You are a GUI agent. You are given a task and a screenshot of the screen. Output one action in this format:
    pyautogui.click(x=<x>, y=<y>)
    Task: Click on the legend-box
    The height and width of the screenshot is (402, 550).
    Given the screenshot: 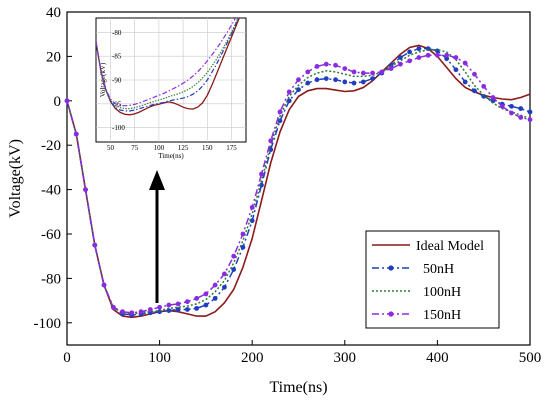 What is the action you would take?
    pyautogui.click(x=432, y=279)
    